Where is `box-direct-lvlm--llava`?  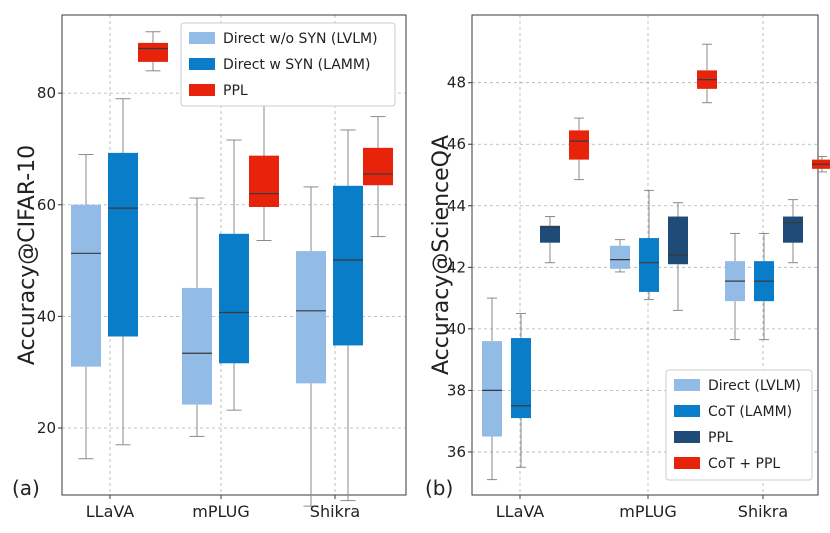 box-direct-lvlm--llava is located at coordinates (492, 389).